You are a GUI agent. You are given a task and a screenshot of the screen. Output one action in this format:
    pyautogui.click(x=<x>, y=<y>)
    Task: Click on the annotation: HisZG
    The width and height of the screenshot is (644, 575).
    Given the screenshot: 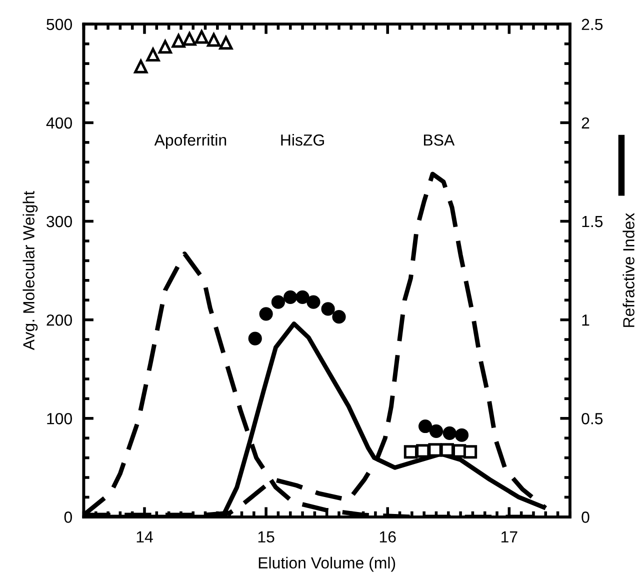 What is the action you would take?
    pyautogui.click(x=302, y=140)
    